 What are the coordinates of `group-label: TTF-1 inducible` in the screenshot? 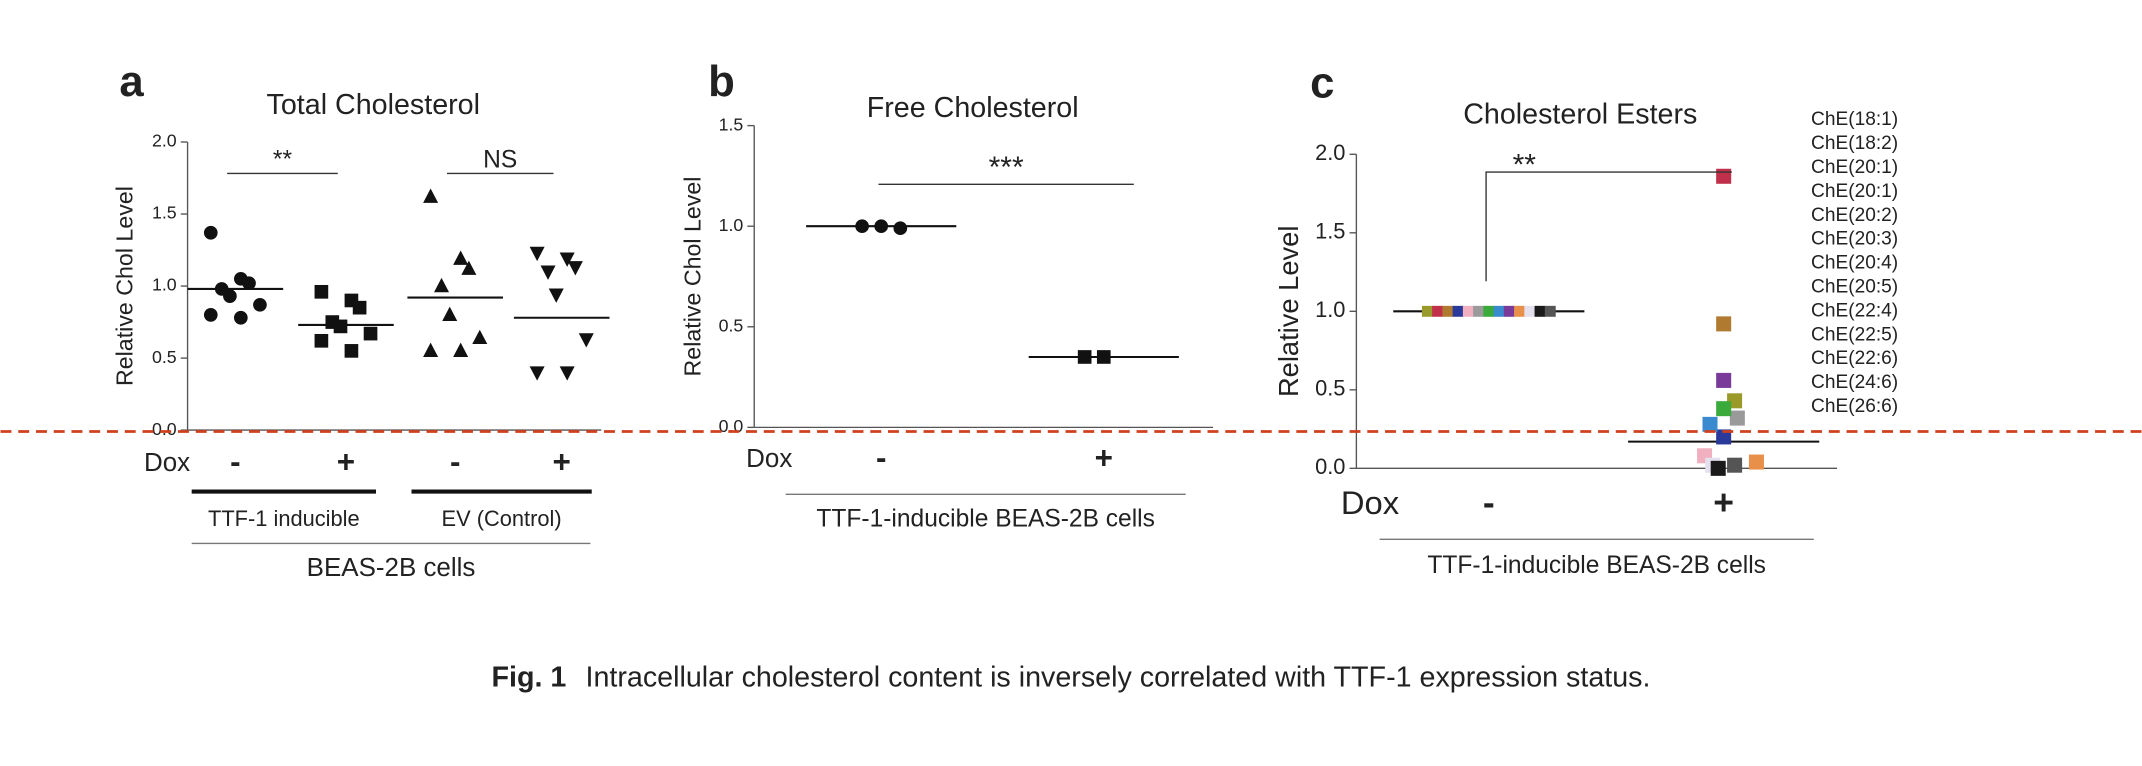 It's located at (284, 518).